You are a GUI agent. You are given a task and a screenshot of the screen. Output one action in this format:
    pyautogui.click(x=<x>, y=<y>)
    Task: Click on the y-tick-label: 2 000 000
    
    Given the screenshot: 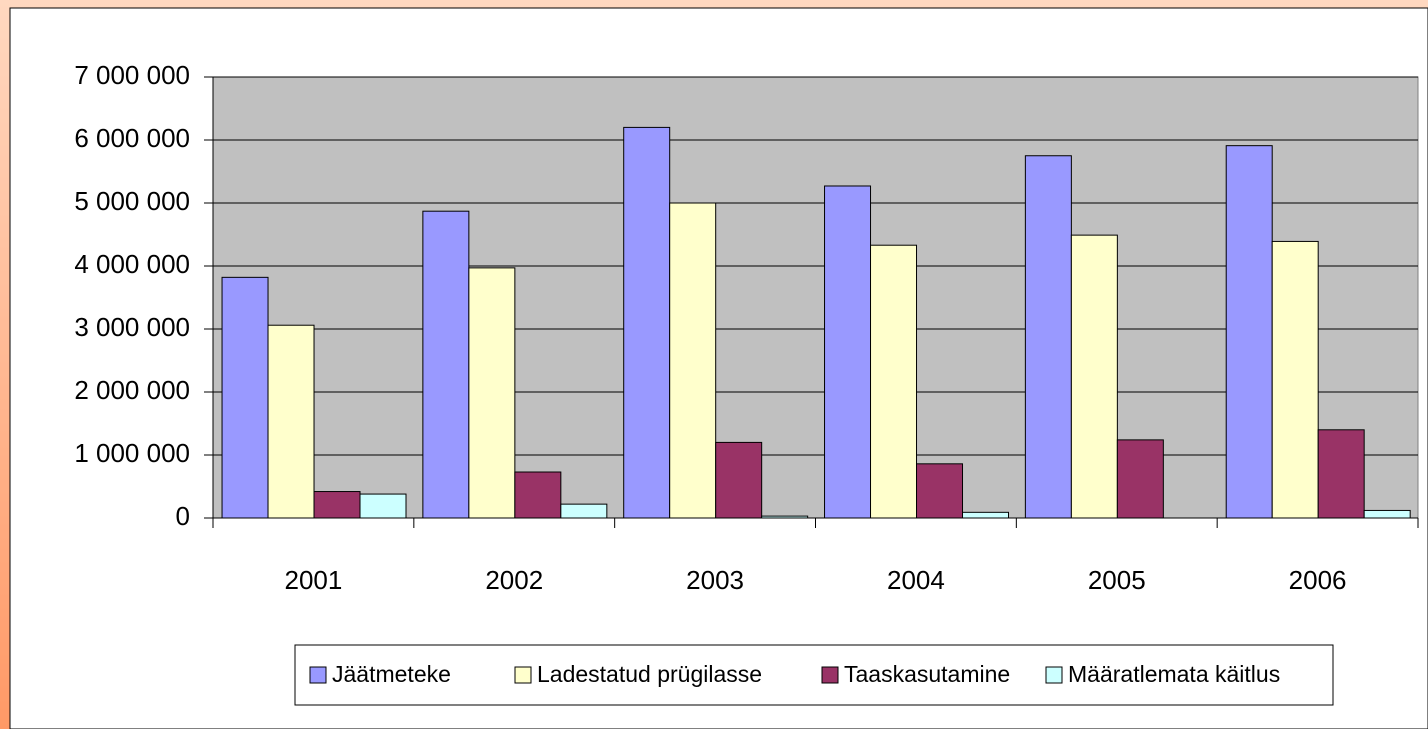 What is the action you would take?
    pyautogui.click(x=132, y=390)
    